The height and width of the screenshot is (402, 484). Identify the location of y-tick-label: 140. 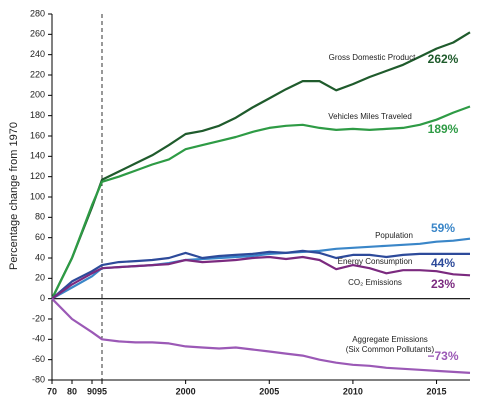
(37, 156).